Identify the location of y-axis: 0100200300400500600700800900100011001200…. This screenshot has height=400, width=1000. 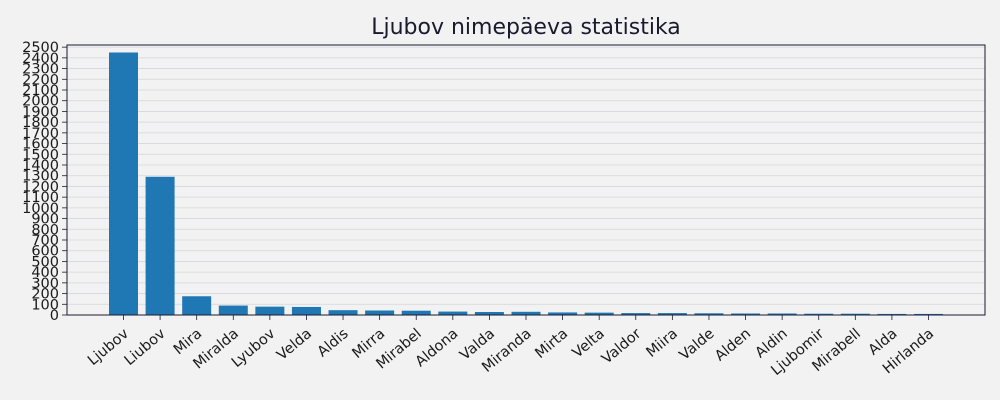
(44, 182).